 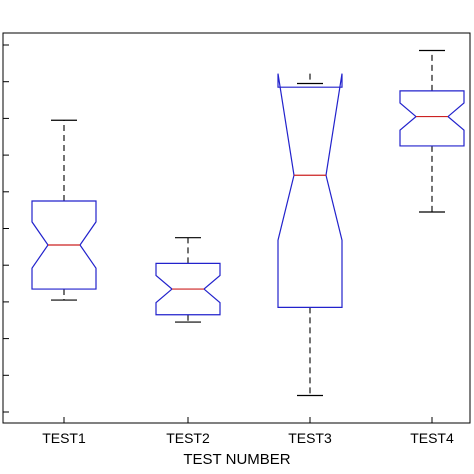 What do you see at coordinates (248, 438) in the screenshot?
I see `x-tick-labels: TEST1 TEST2 TEST3 TEST4` at bounding box center [248, 438].